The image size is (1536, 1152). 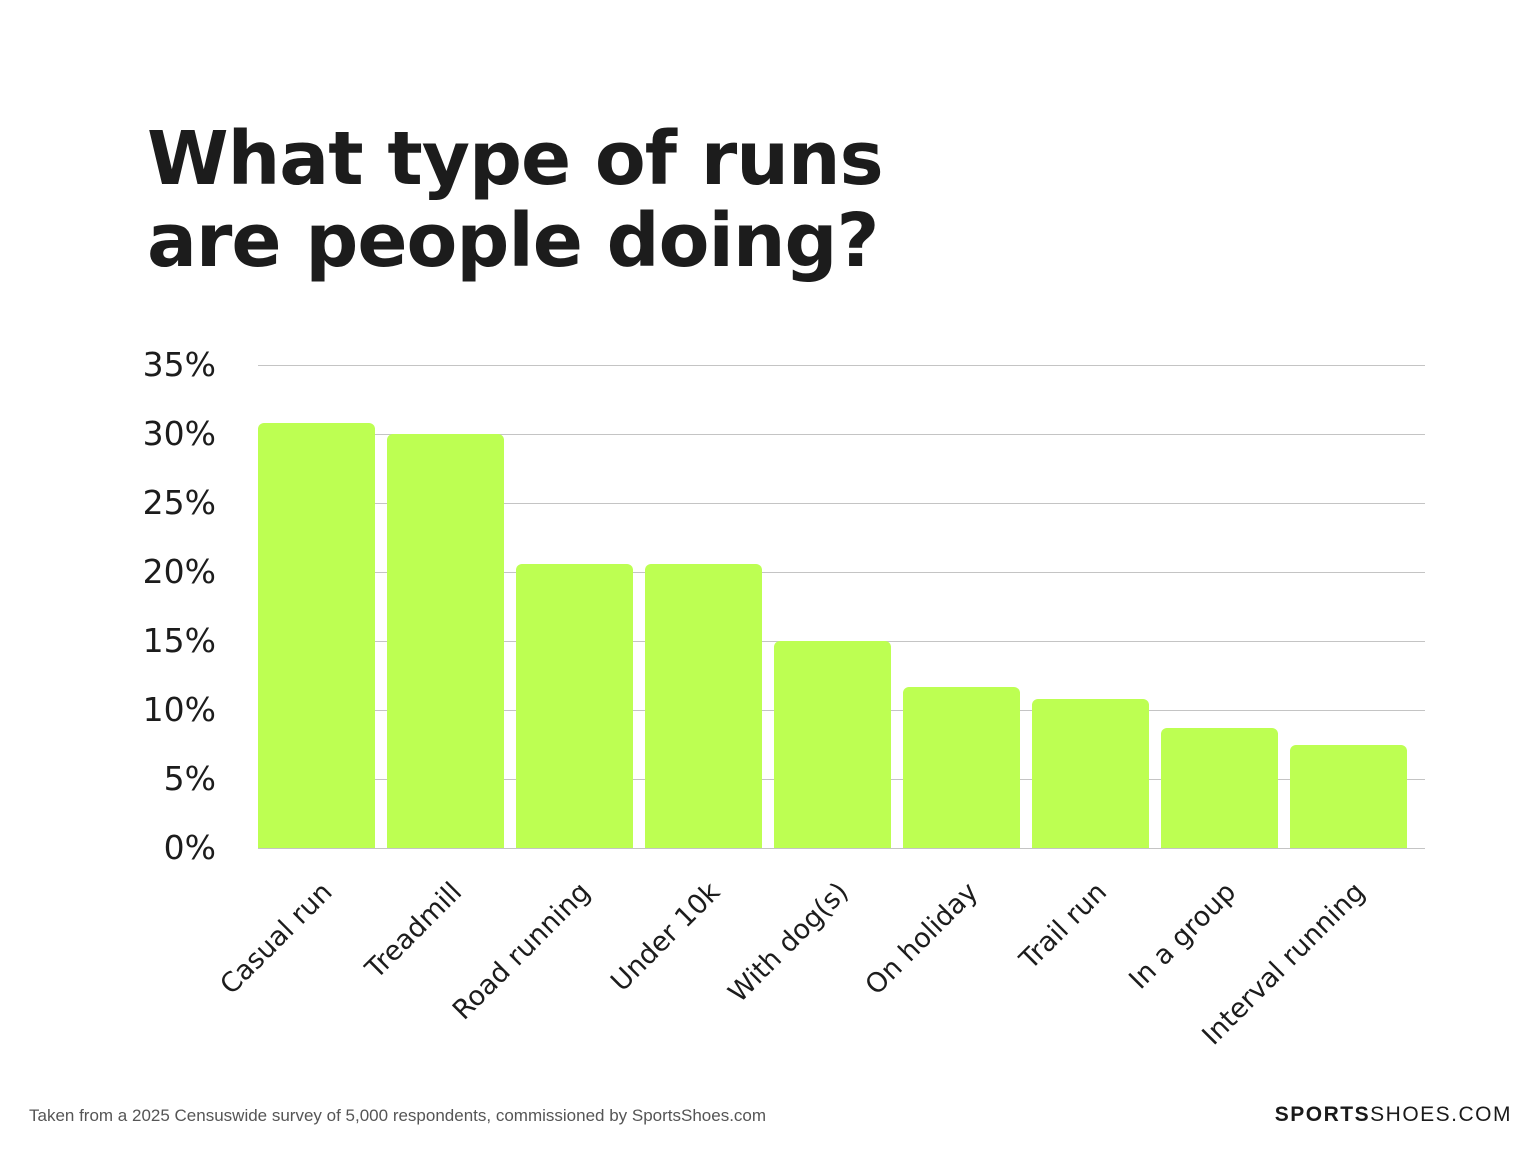 What do you see at coordinates (276, 938) in the screenshot?
I see `x-axis-tick-label: Casual run` at bounding box center [276, 938].